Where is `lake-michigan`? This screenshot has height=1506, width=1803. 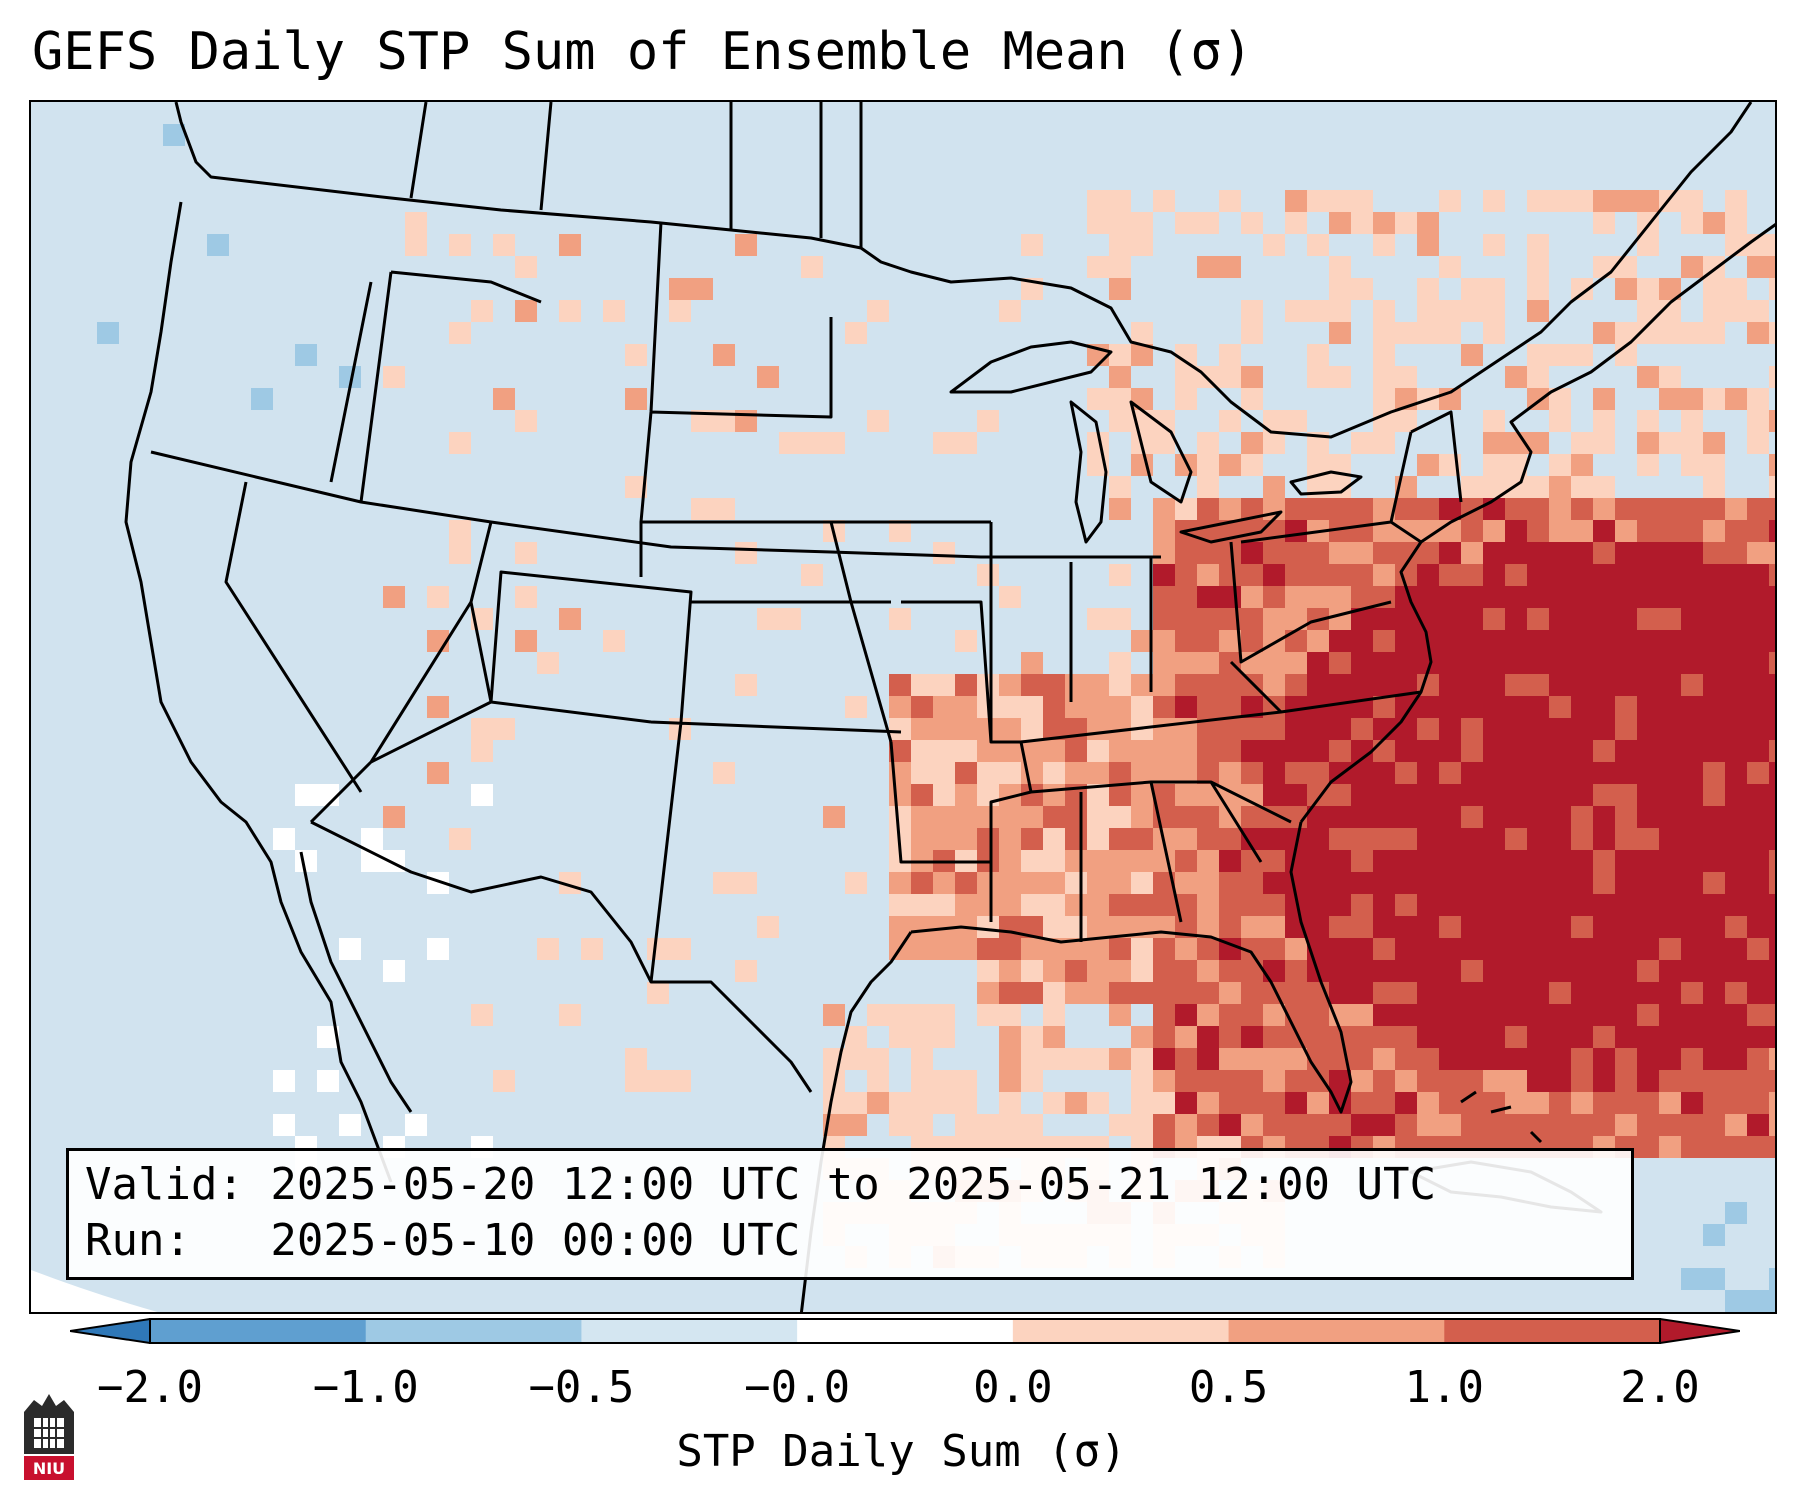 lake-michigan is located at coordinates (1088, 472).